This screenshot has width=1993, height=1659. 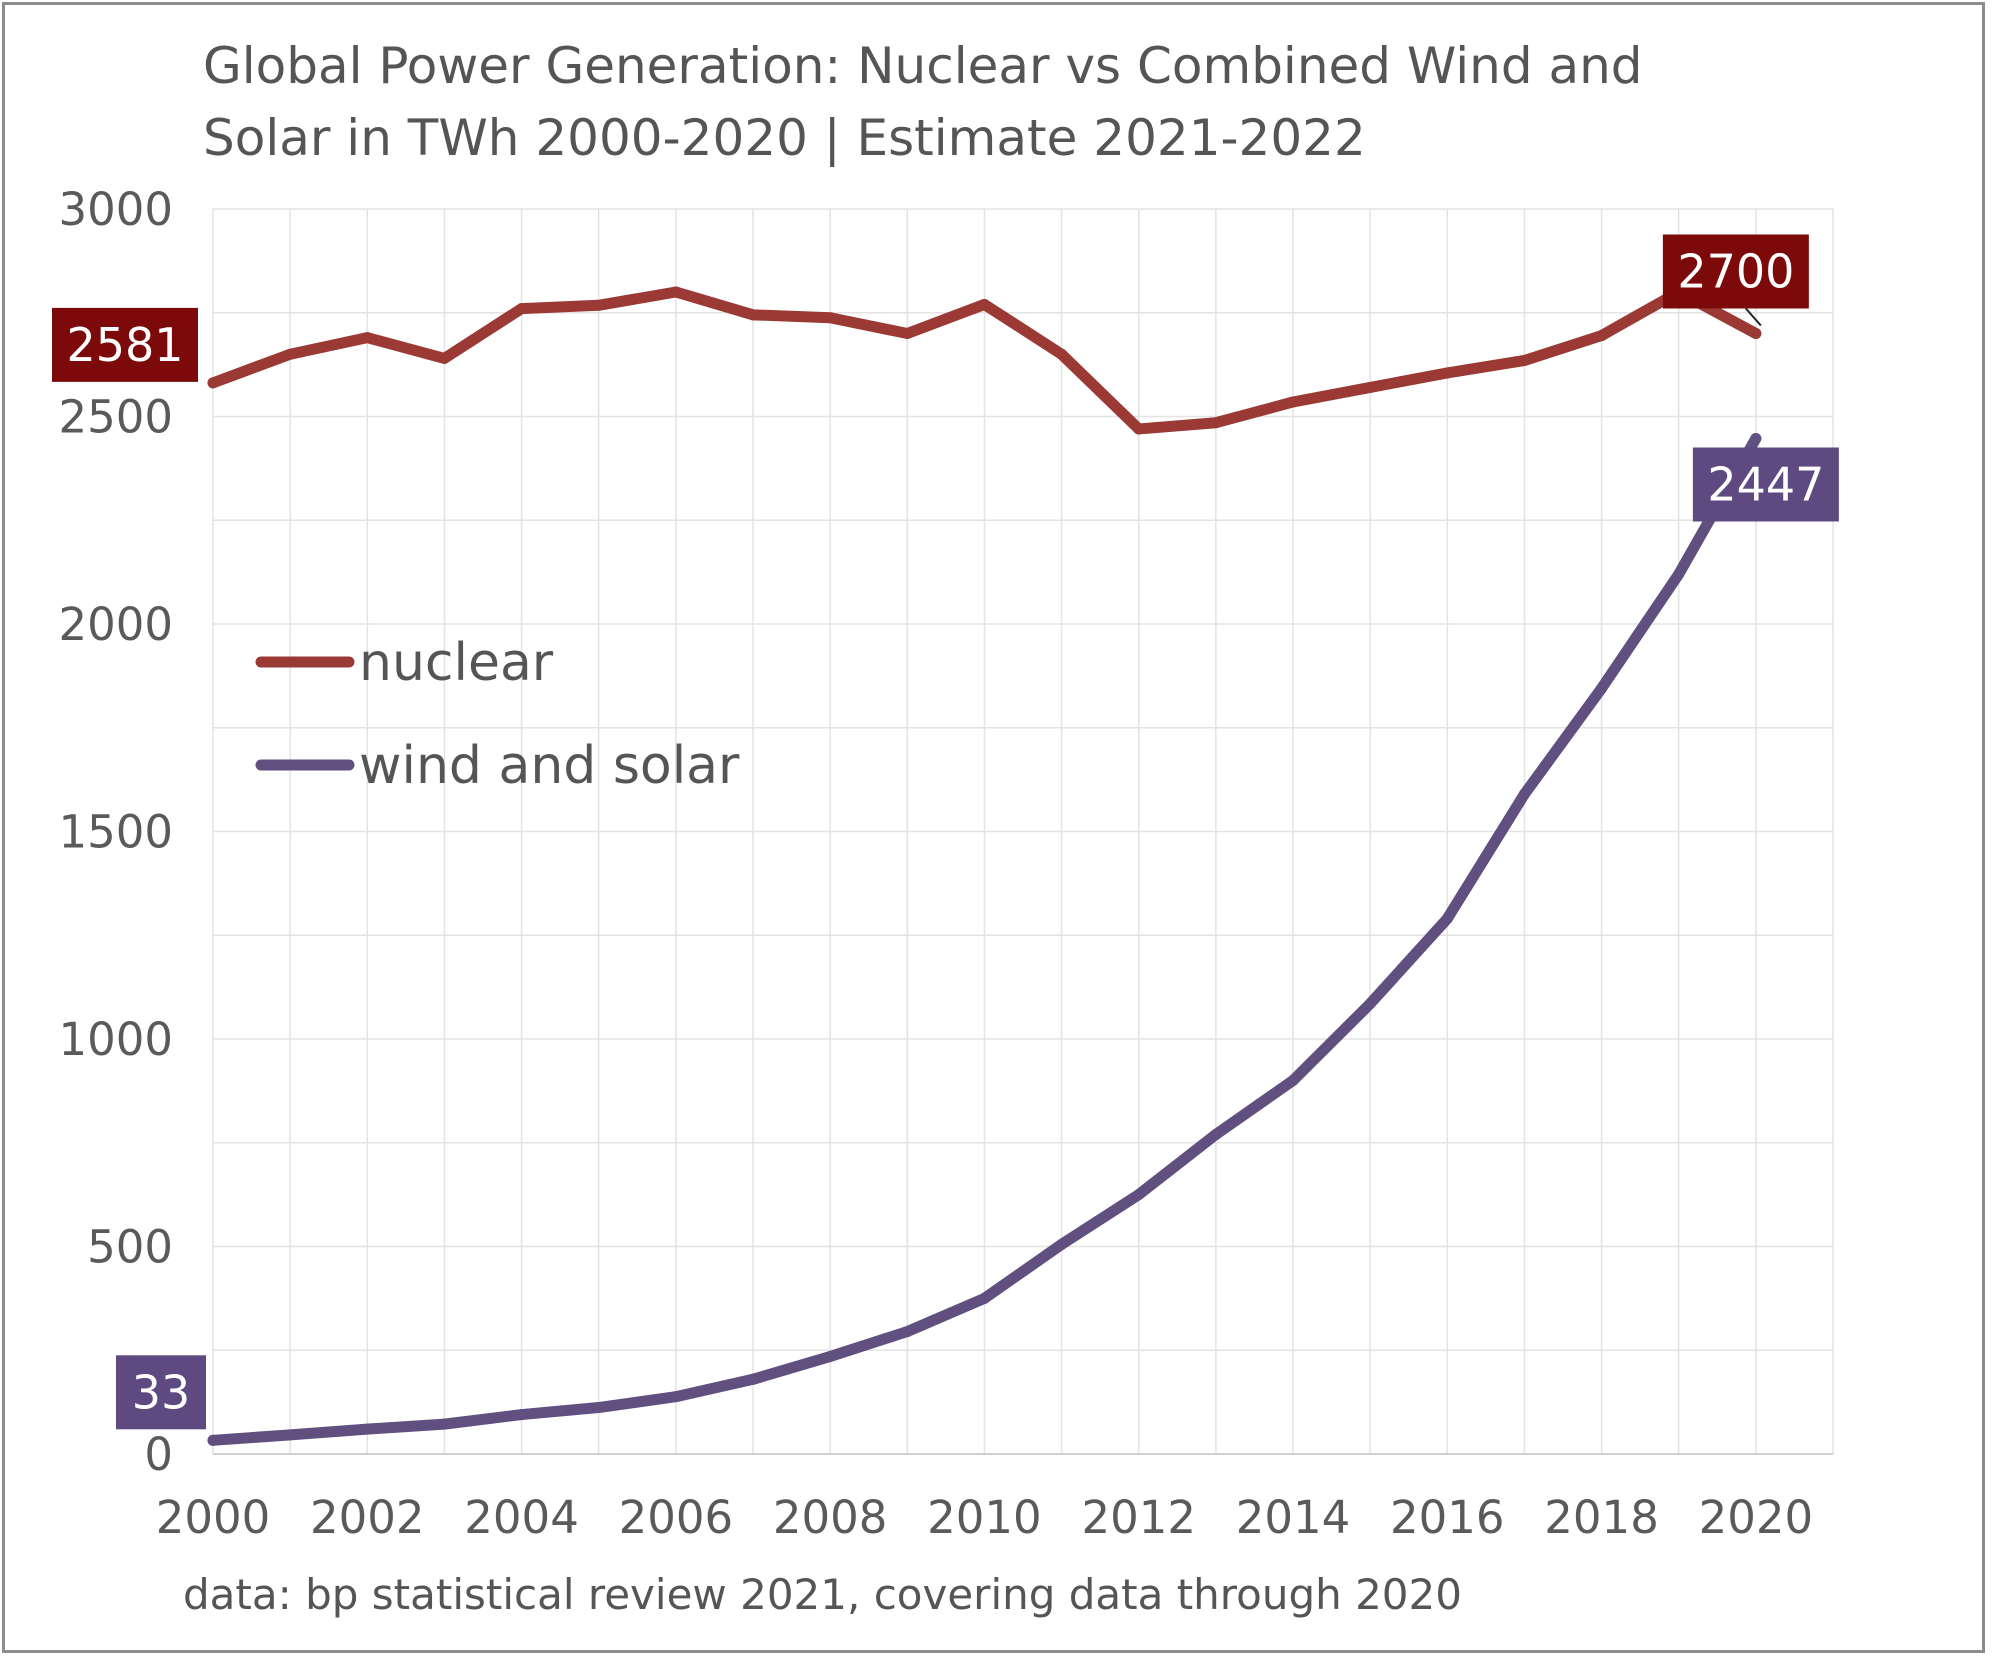 What do you see at coordinates (830, 1517) in the screenshot?
I see `x-tick-label: 2008` at bounding box center [830, 1517].